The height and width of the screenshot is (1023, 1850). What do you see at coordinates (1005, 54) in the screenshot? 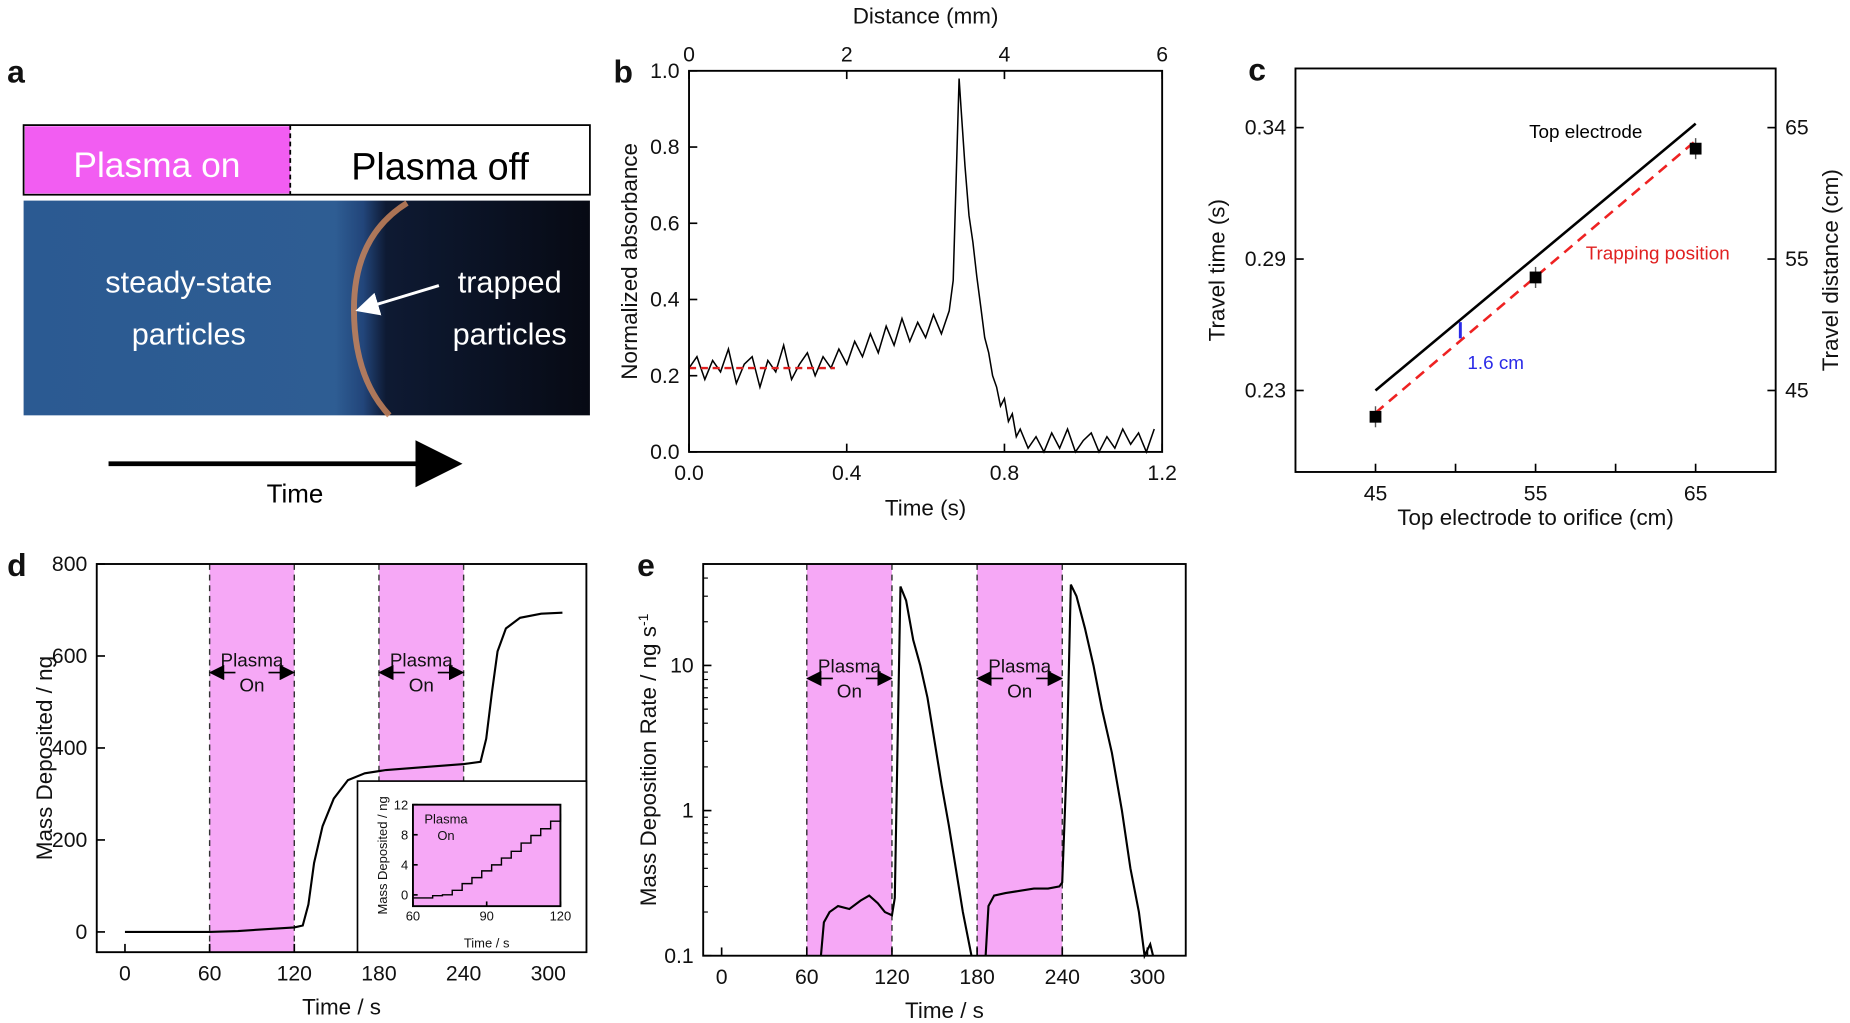
I see `x-tick-label: 4` at bounding box center [1005, 54].